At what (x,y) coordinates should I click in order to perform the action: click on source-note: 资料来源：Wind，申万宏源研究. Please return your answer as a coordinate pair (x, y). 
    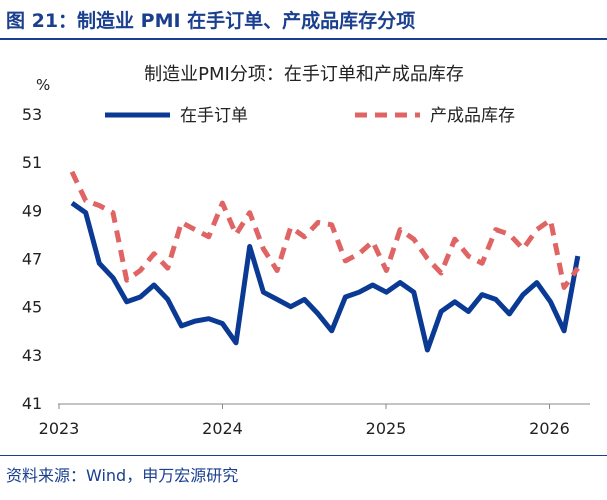
    Looking at the image, I should click on (122, 475).